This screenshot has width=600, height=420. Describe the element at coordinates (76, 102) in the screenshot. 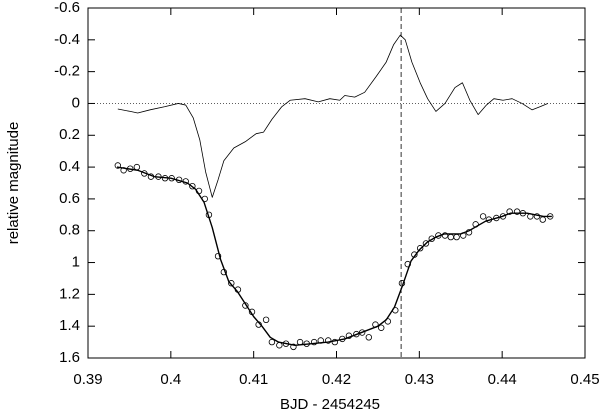

I see `y-tick-label: 0` at that location.